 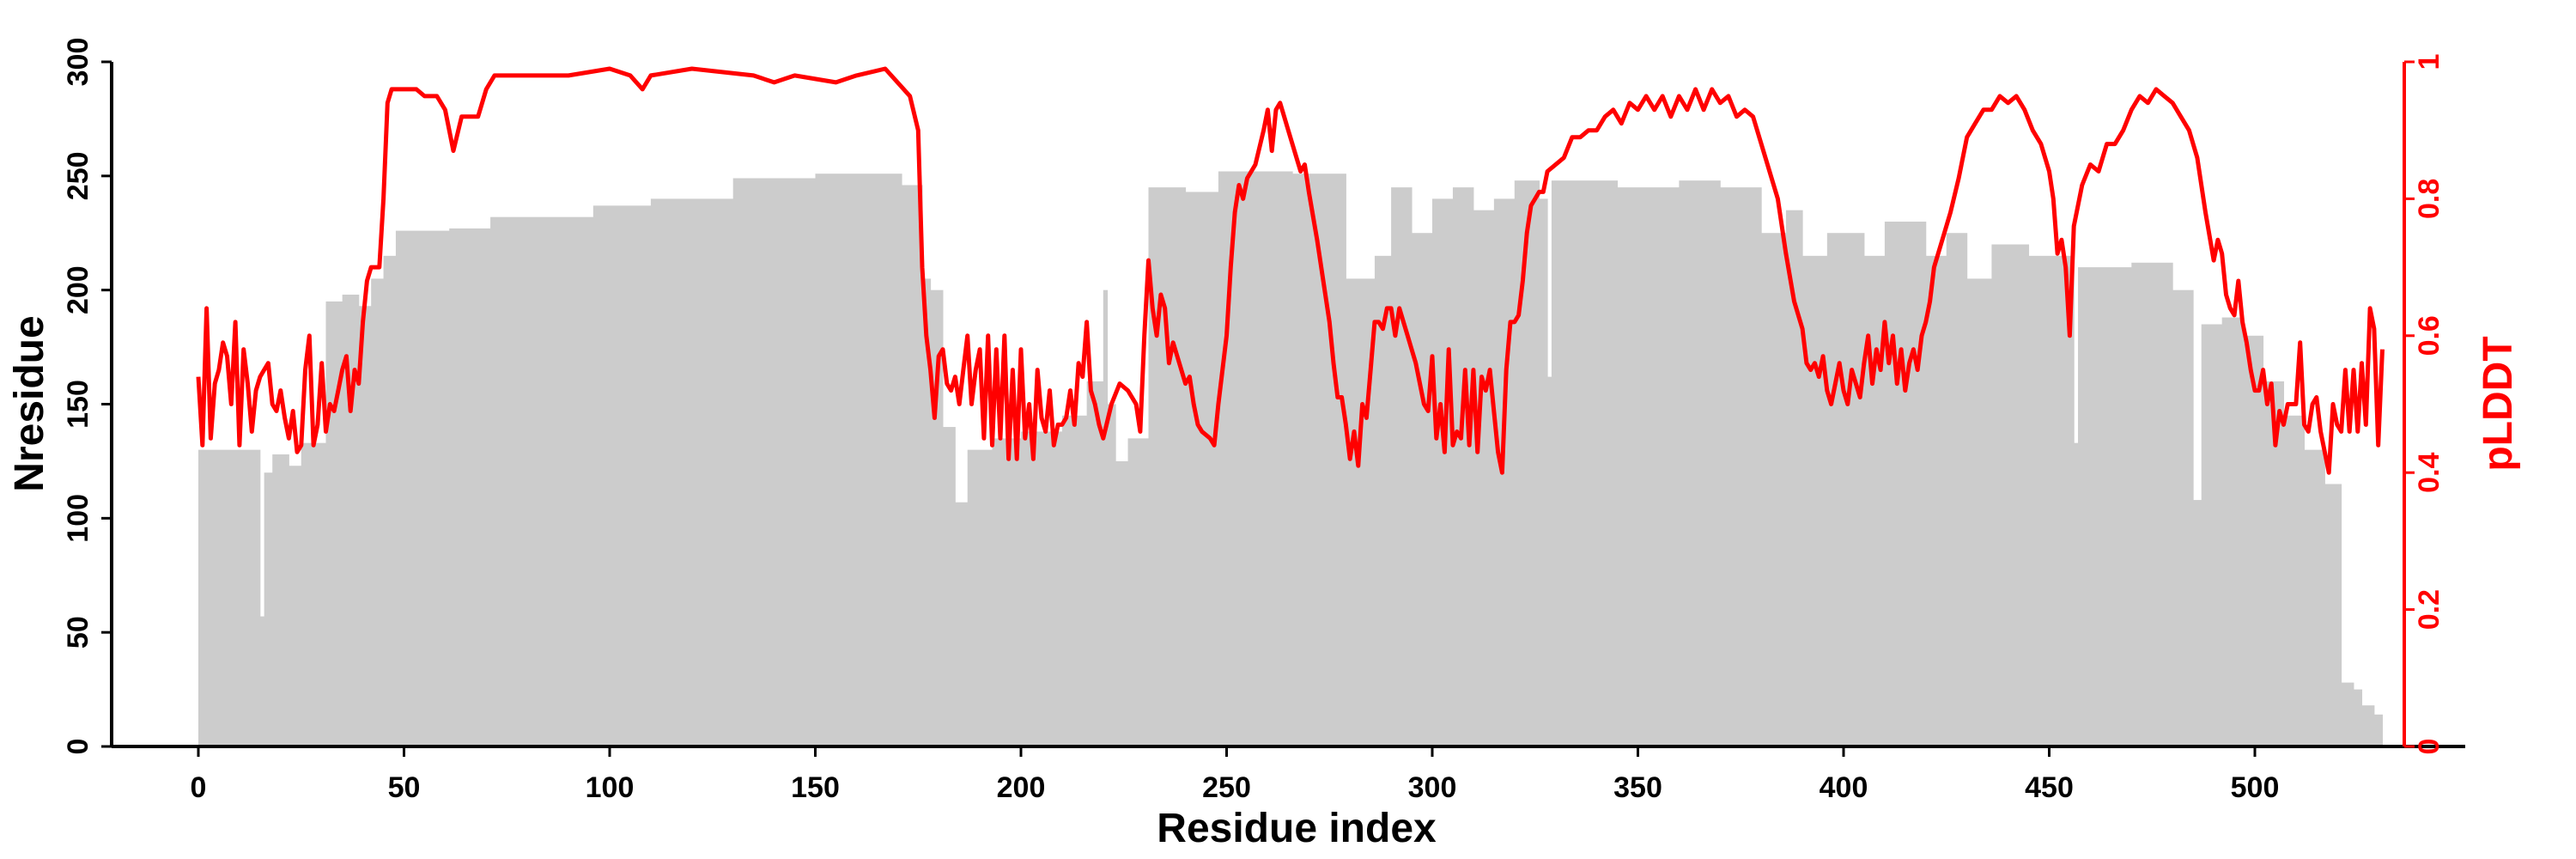 I want to click on y2-axis-title: pLDDT, so click(x=2499, y=403).